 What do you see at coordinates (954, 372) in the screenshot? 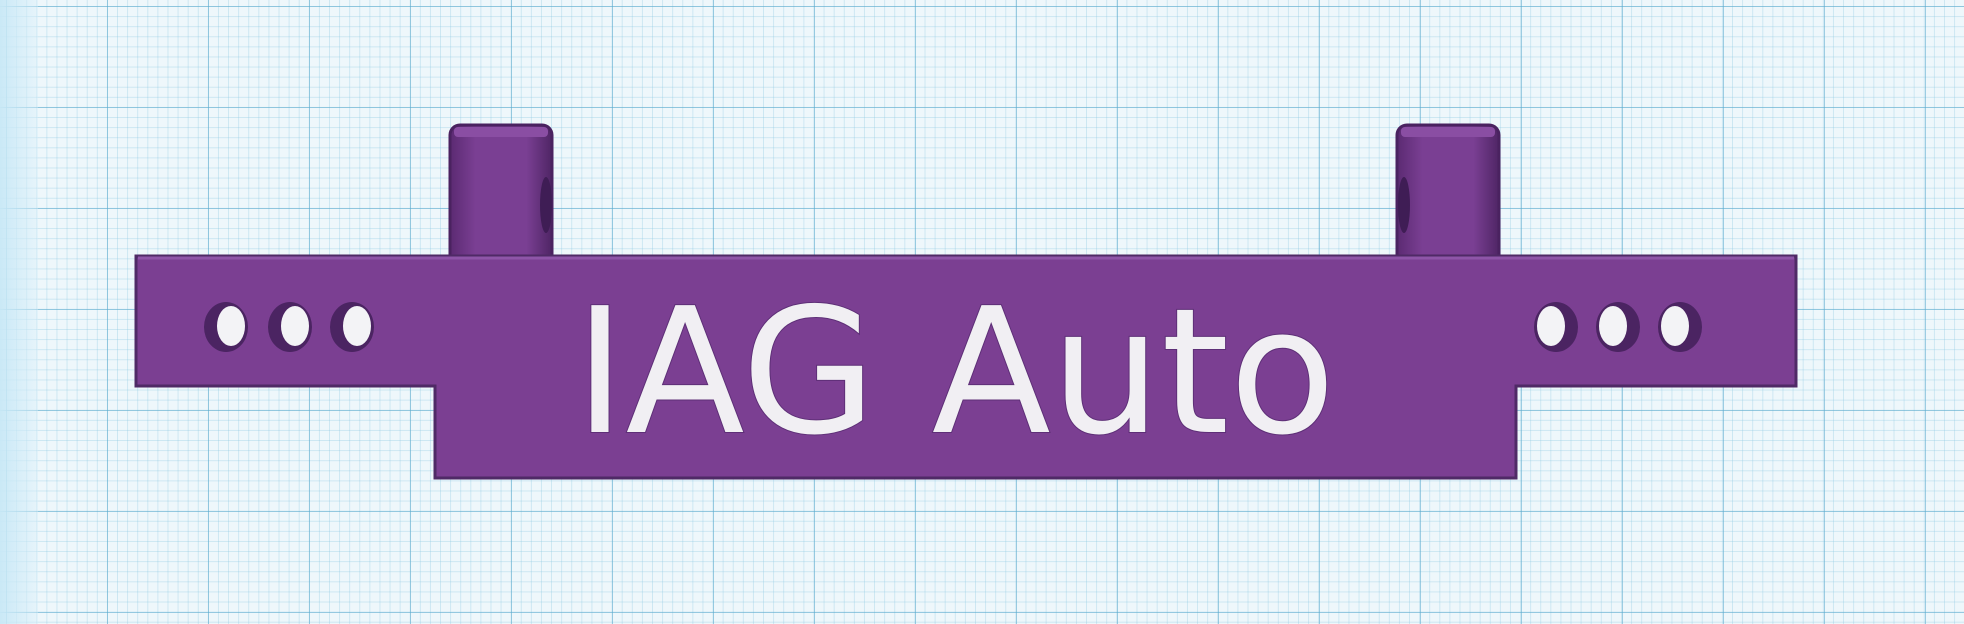
I see `plate-label-text: IAG Auto` at bounding box center [954, 372].